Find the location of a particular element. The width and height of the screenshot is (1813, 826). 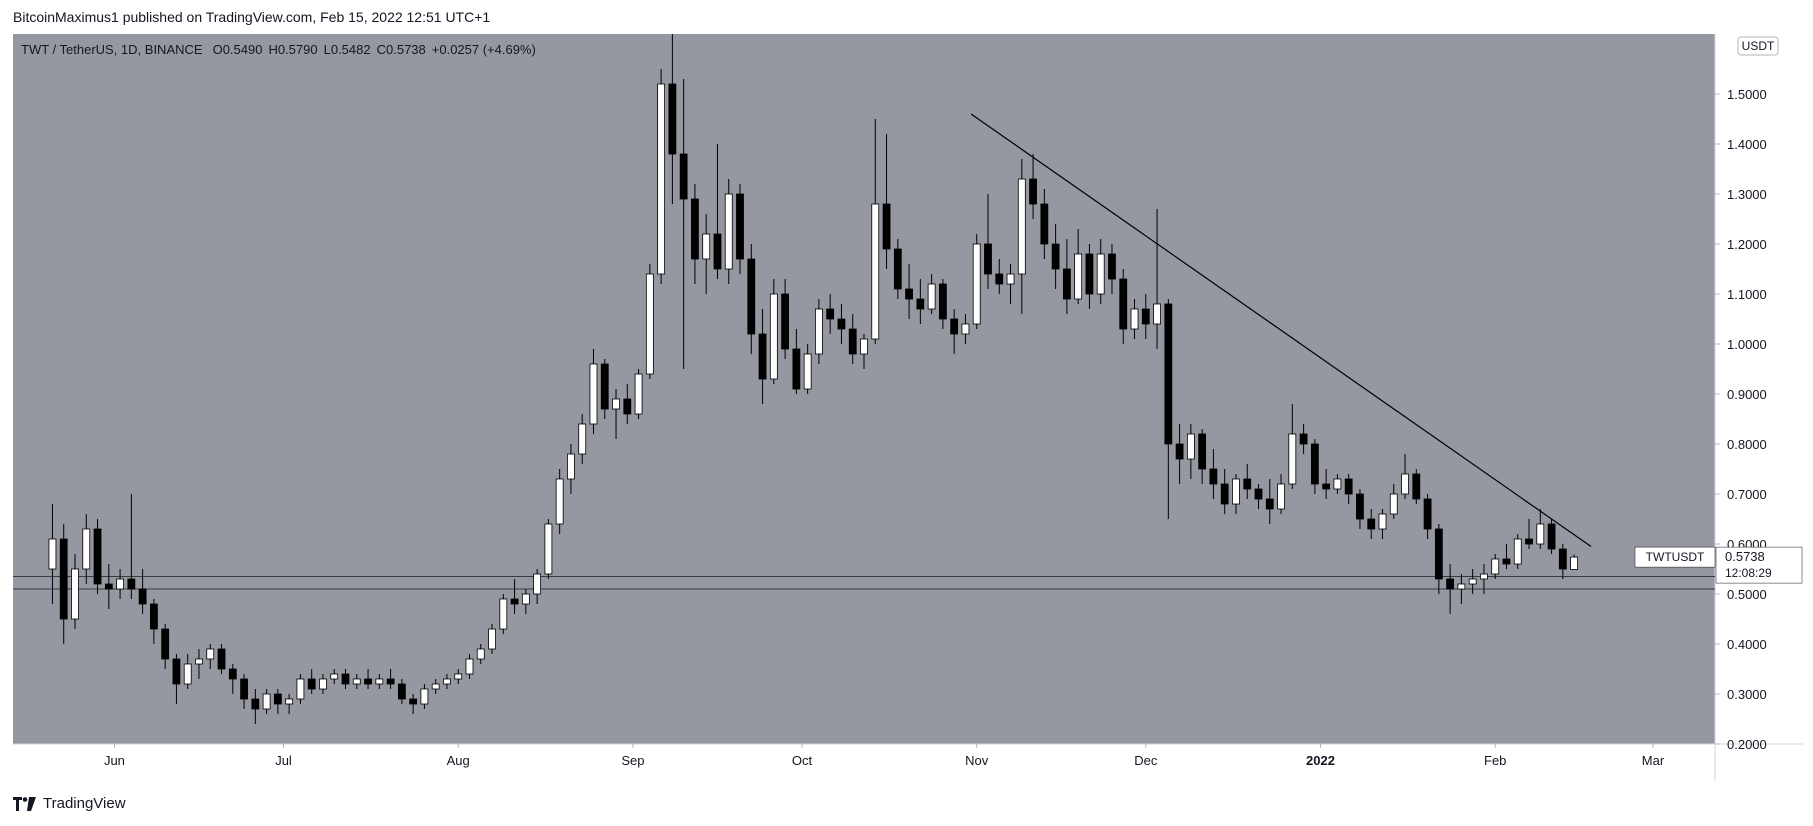

tag-countdown: 12:08:29 is located at coordinates (1748, 573).